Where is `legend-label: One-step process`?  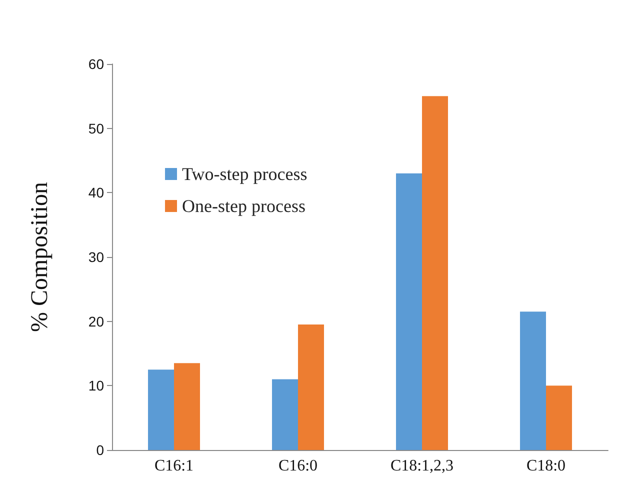 legend-label: One-step process is located at coordinates (244, 206).